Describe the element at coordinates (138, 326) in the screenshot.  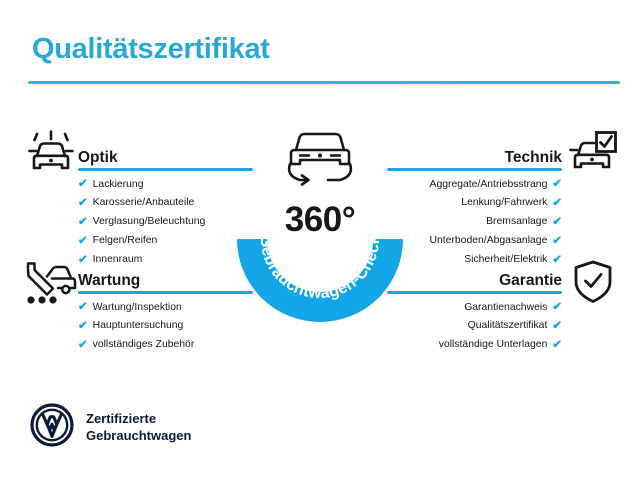
I see `list-item-label: Hauptuntersuchung` at that location.